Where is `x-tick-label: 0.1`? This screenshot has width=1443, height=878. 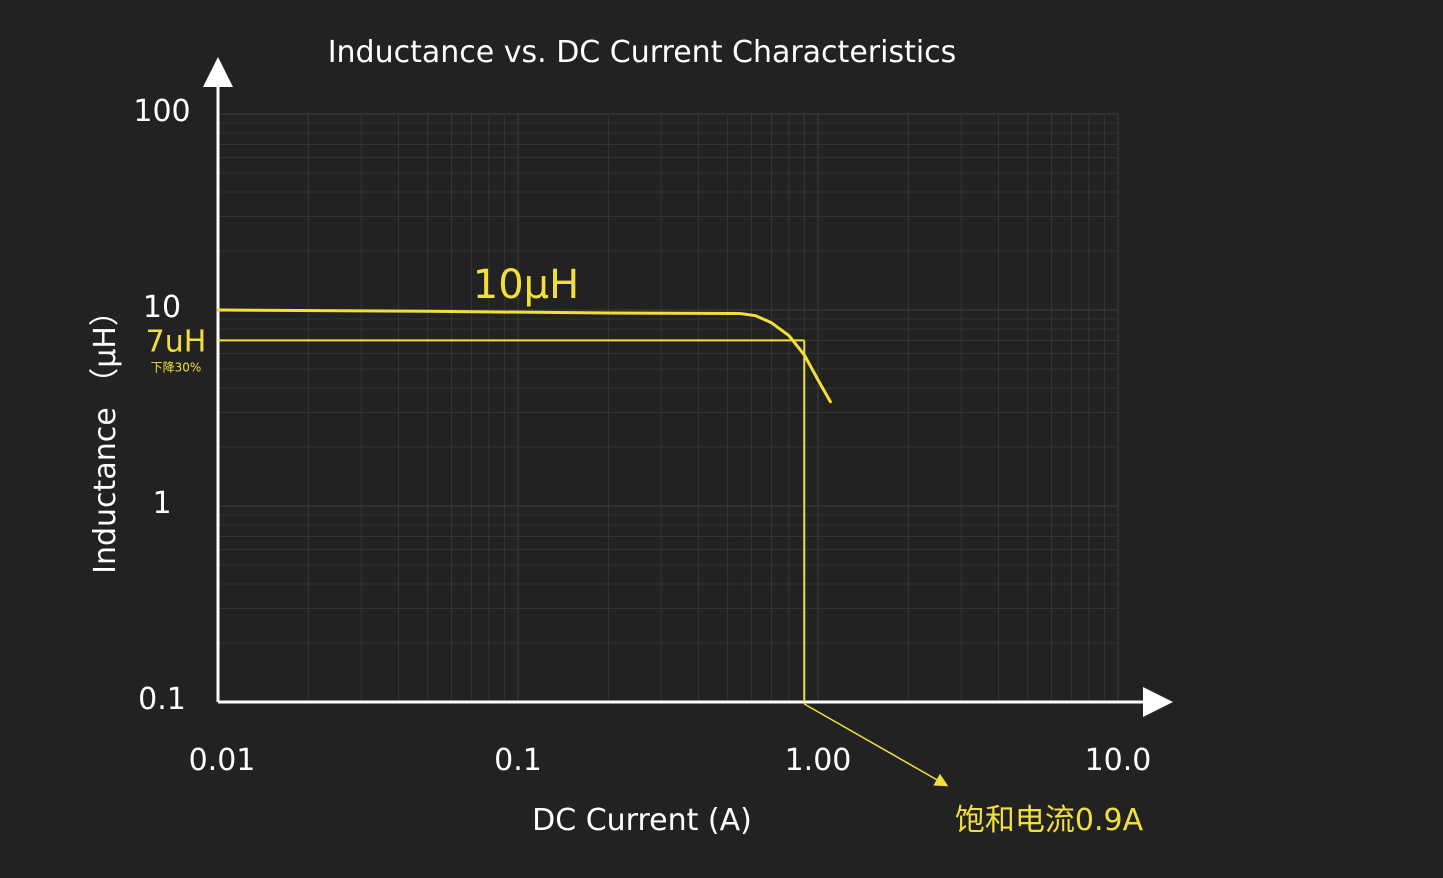
x-tick-label: 0.1 is located at coordinates (518, 760).